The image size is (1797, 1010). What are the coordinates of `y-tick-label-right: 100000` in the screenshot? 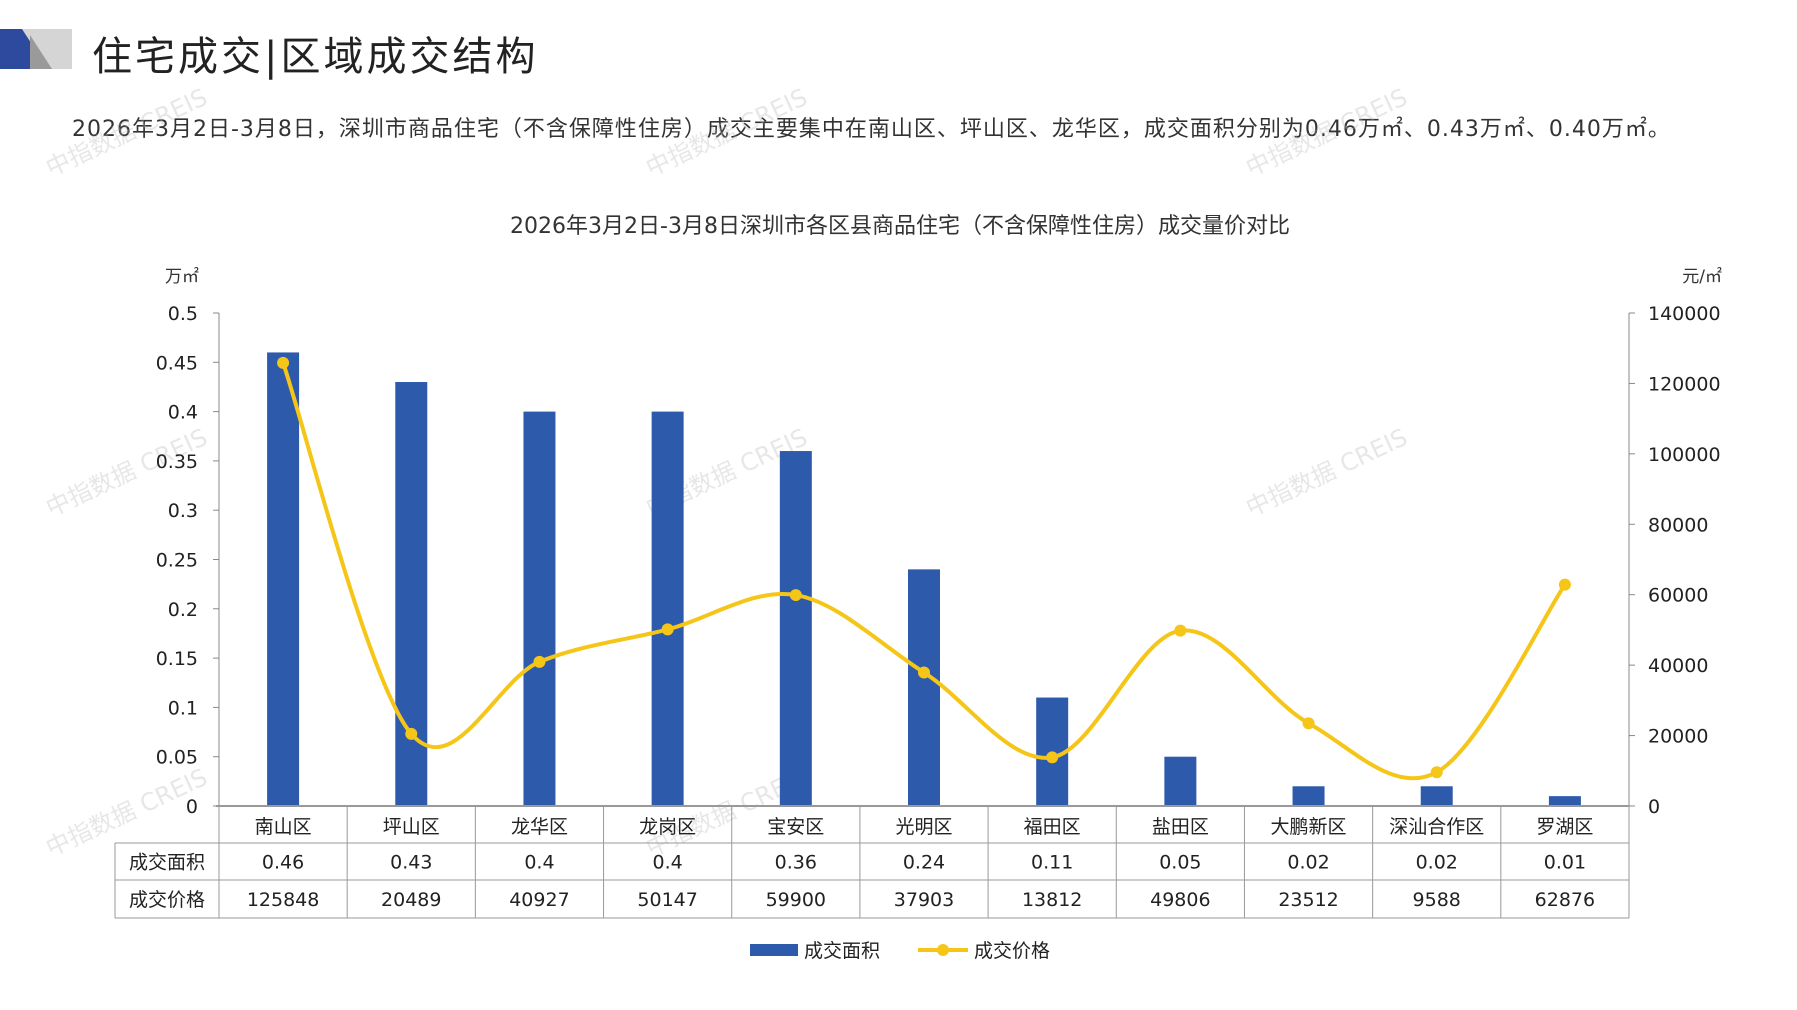 It's located at (1684, 455).